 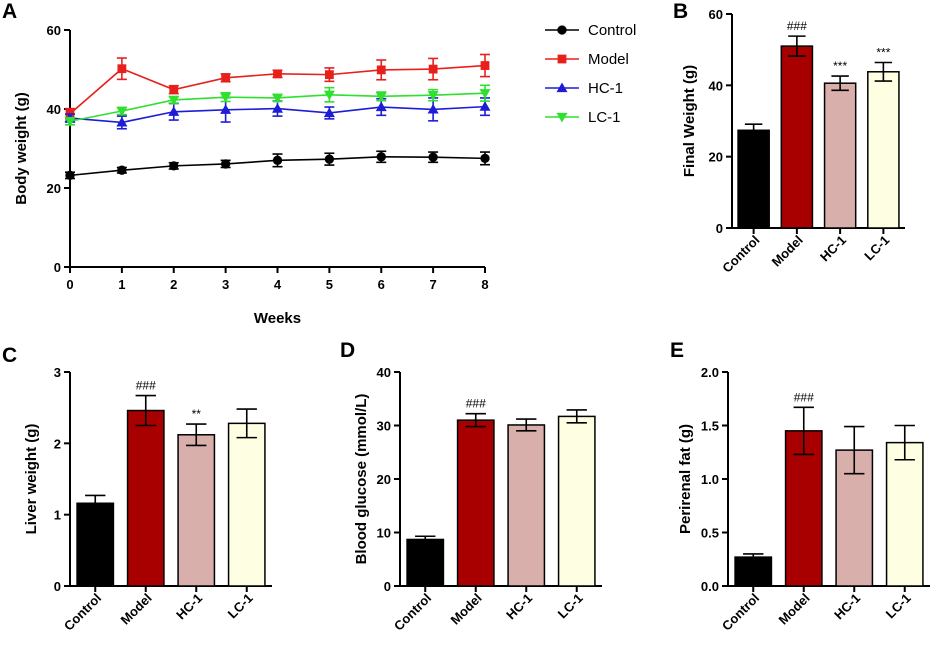 I want to click on legend-item: Model, so click(x=587, y=59).